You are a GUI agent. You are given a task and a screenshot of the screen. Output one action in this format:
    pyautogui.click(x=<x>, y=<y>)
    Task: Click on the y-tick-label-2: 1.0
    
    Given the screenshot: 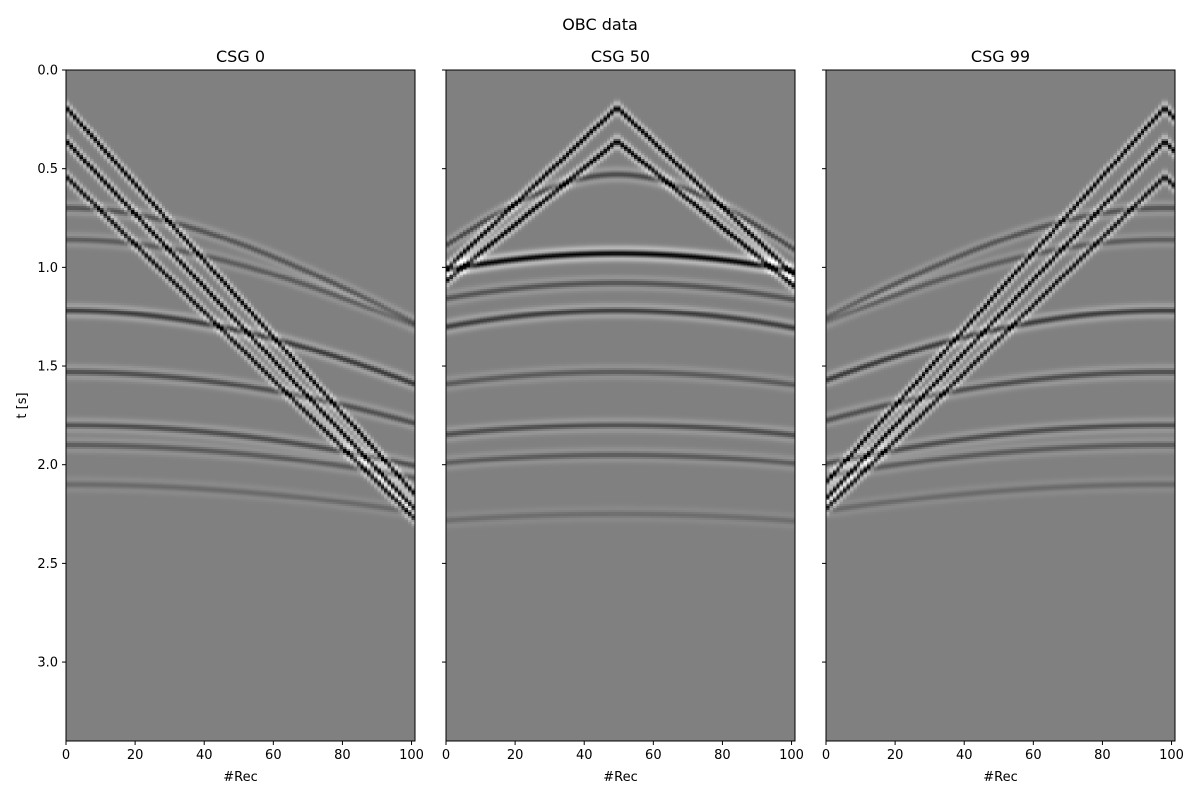 What is the action you would take?
    pyautogui.click(x=47, y=268)
    